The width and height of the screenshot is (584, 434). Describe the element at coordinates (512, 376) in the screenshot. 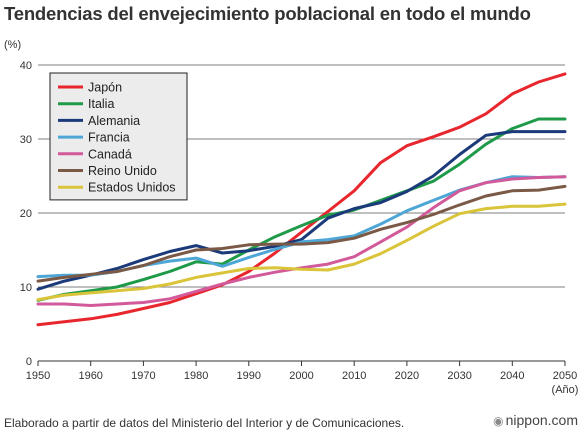

I see `x-tick-label: 2040` at that location.